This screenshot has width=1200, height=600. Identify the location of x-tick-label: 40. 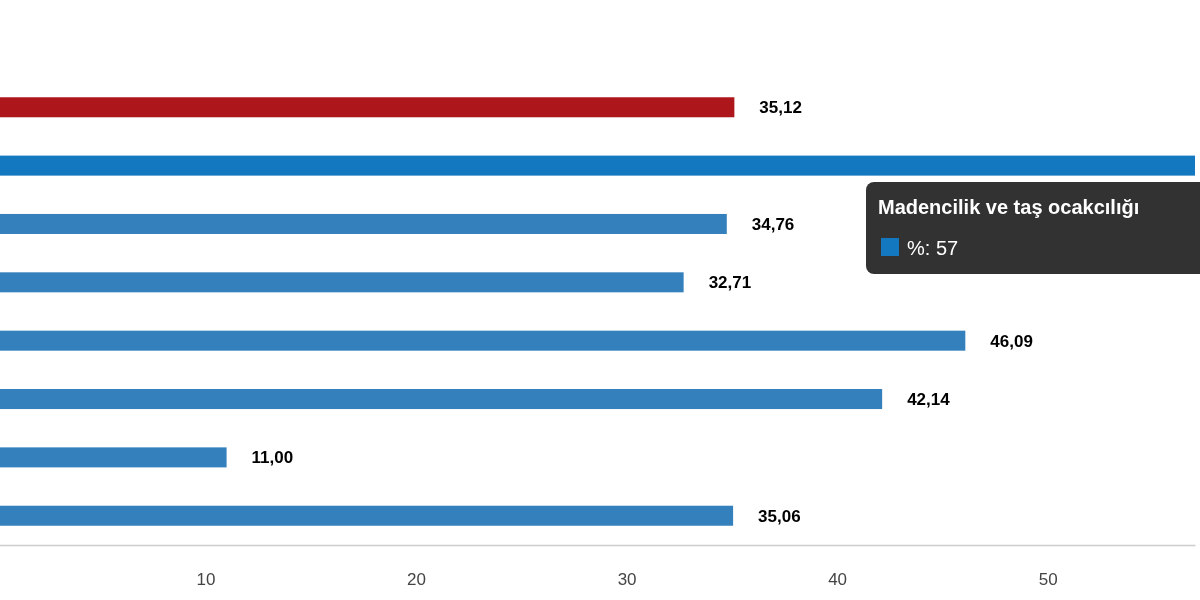
(838, 580).